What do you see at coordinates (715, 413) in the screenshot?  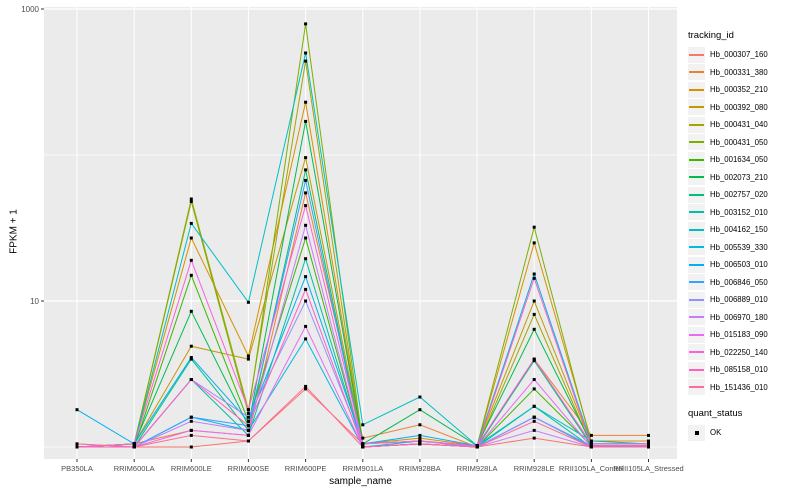 I see `legend-title-quant-status: quant_status` at bounding box center [715, 413].